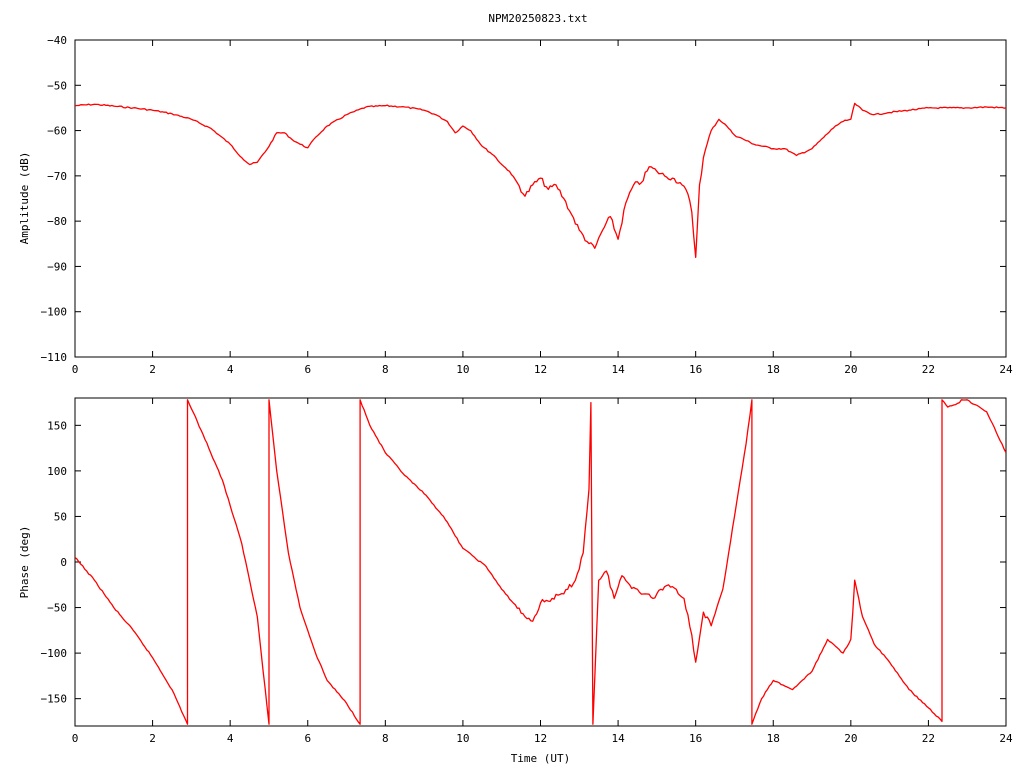 The width and height of the screenshot is (1024, 768). Describe the element at coordinates (385, 369) in the screenshot. I see `amplitude-x-tick-label: 8` at that location.